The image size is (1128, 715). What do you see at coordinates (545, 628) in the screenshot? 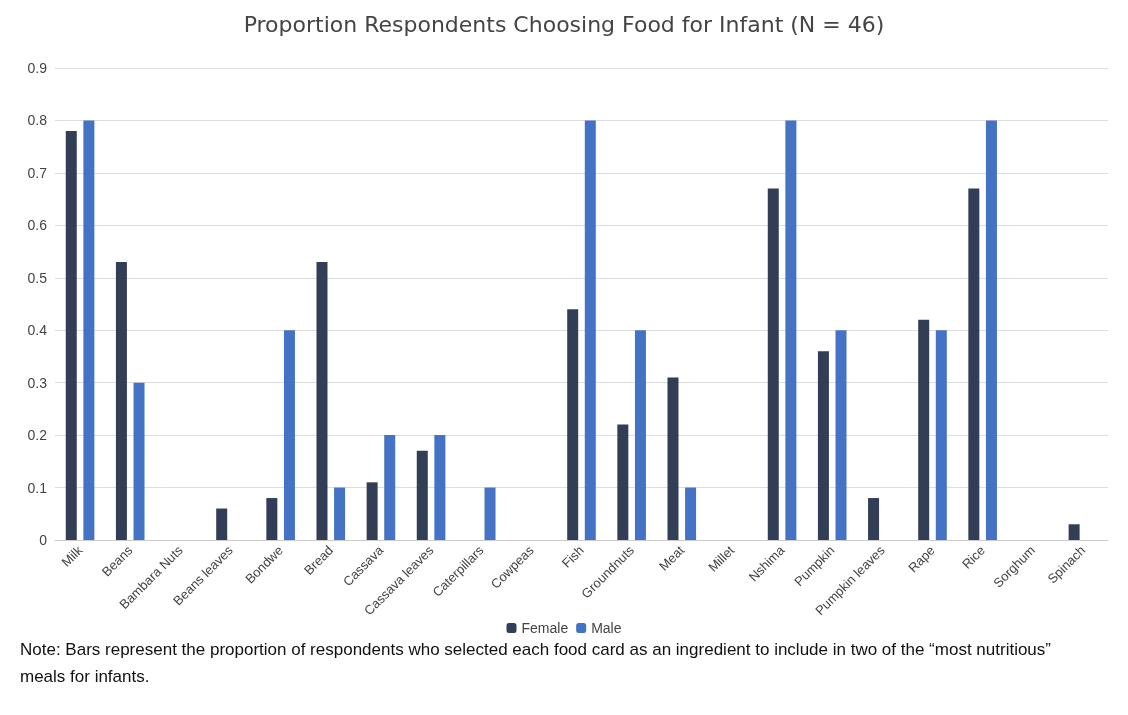
I see `legend-label: Female` at bounding box center [545, 628].